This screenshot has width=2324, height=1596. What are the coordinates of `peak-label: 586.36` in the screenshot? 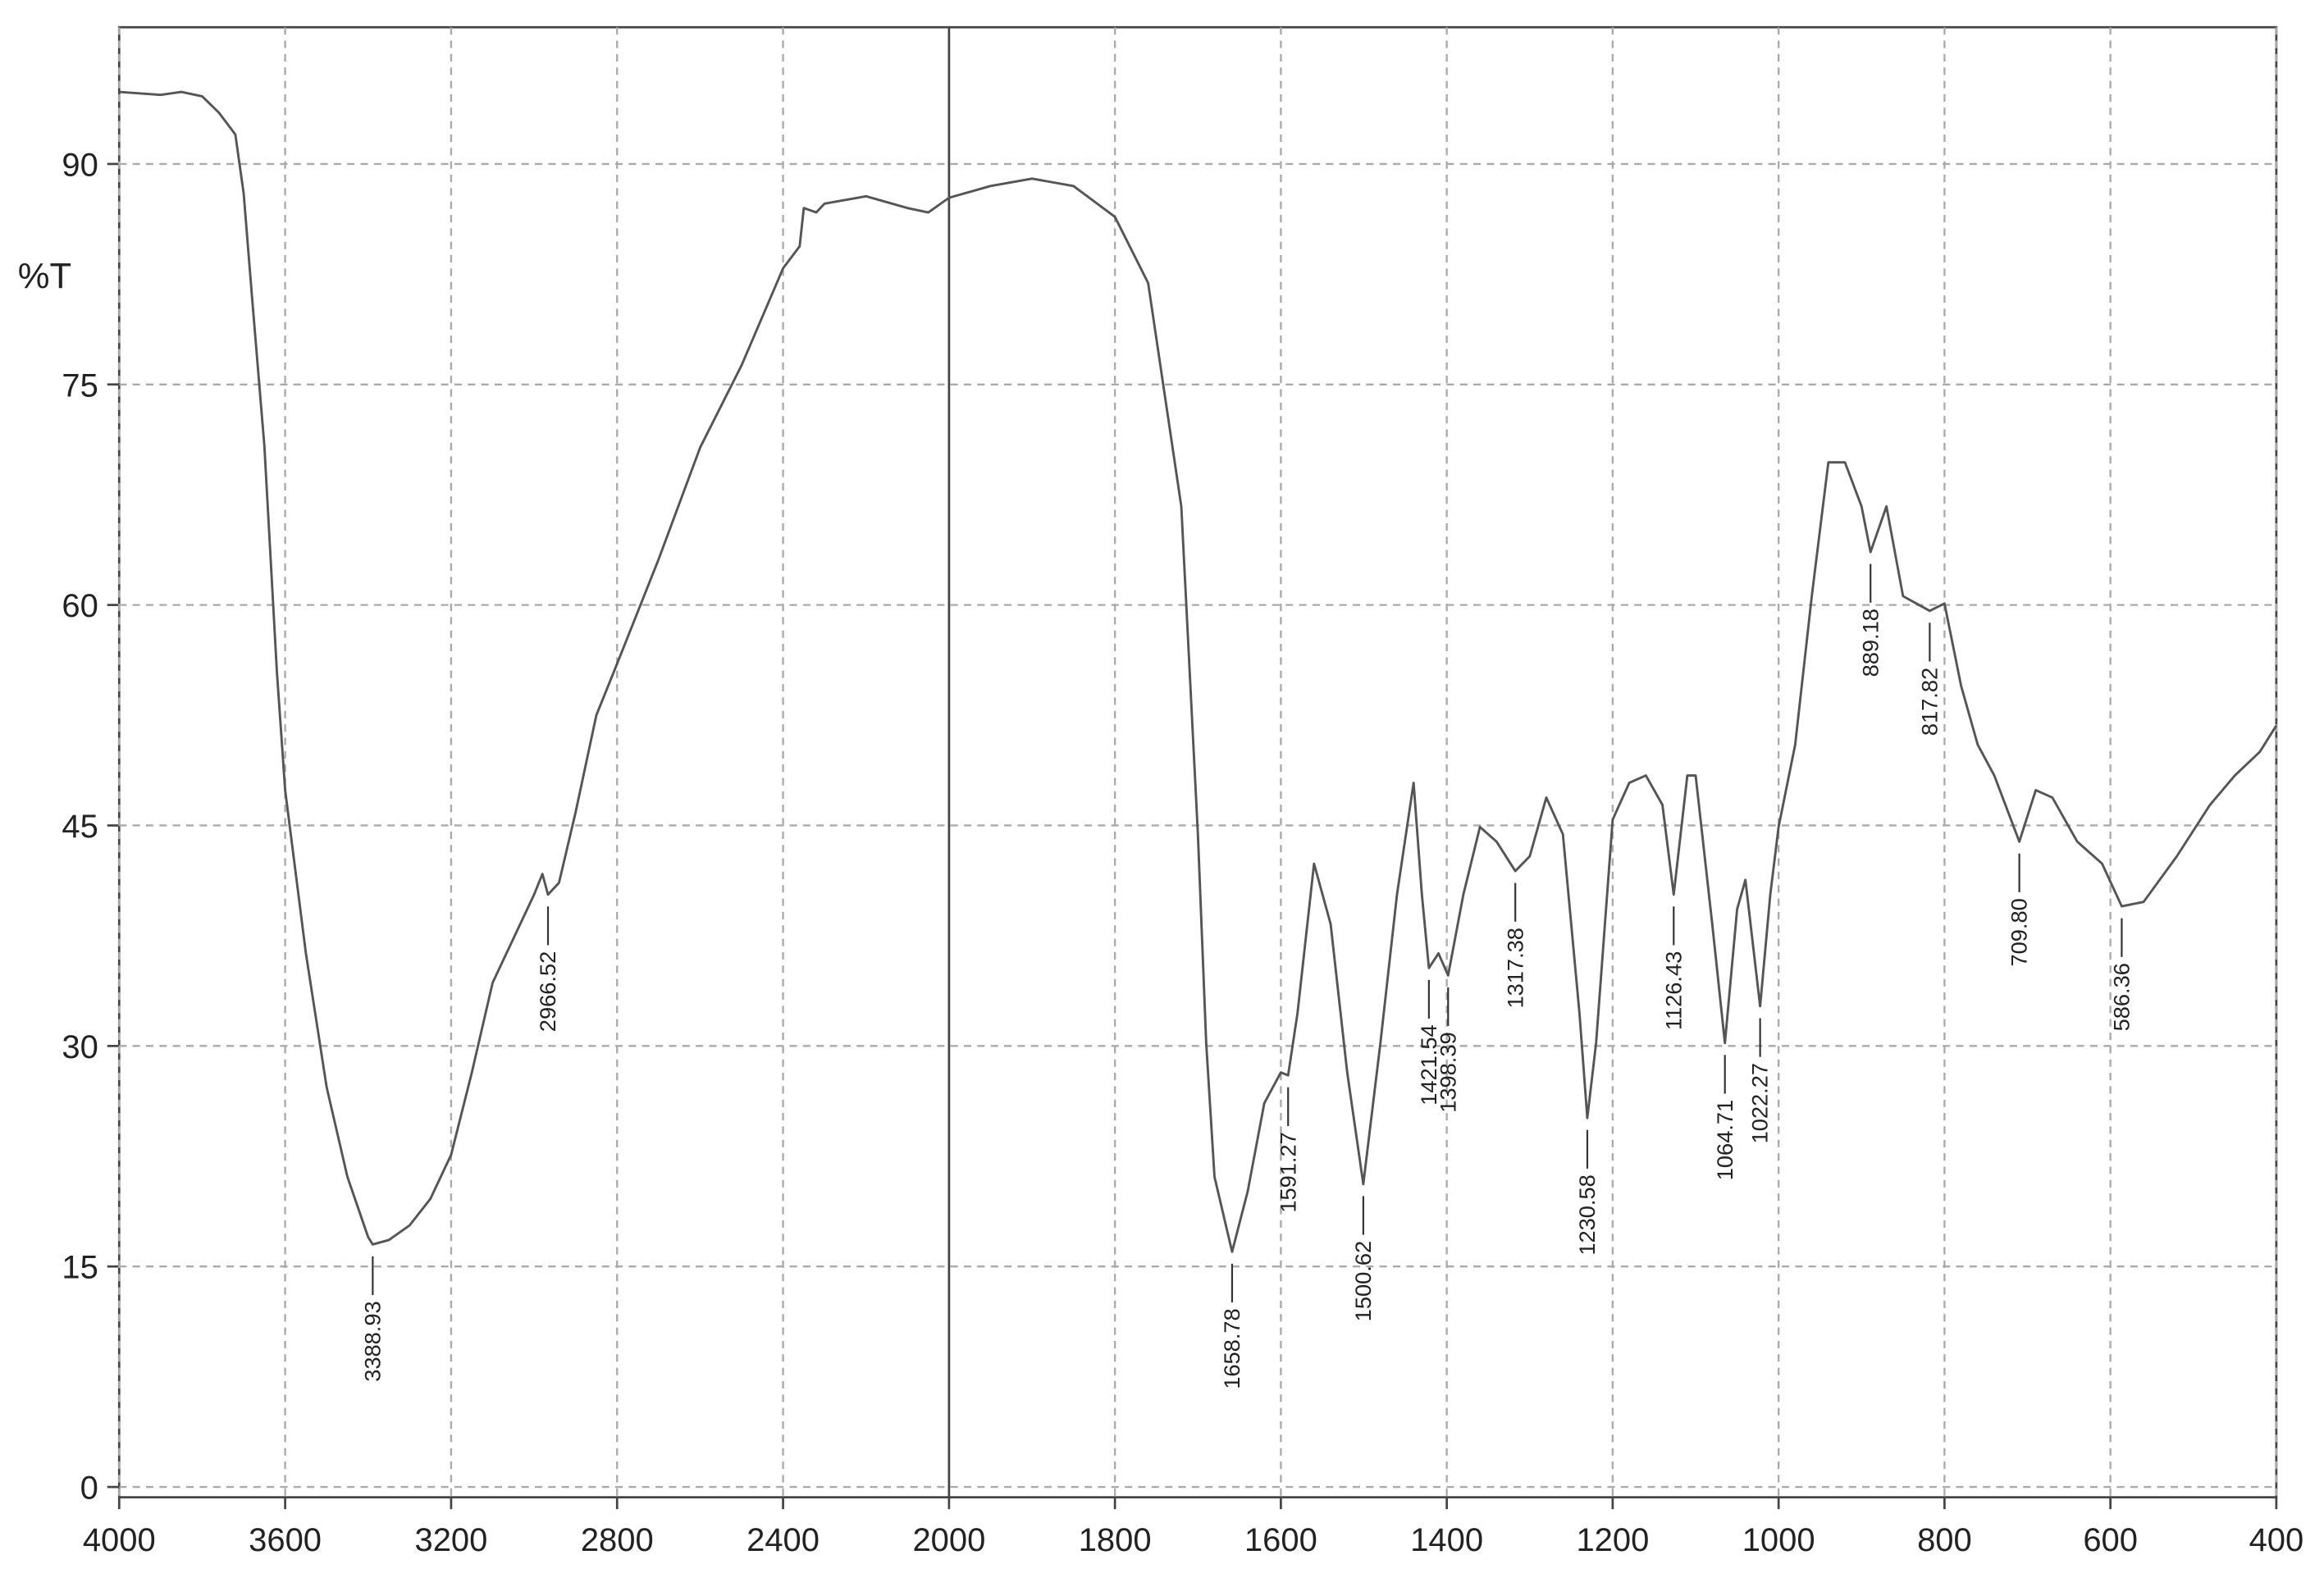 It's located at (2122, 997).